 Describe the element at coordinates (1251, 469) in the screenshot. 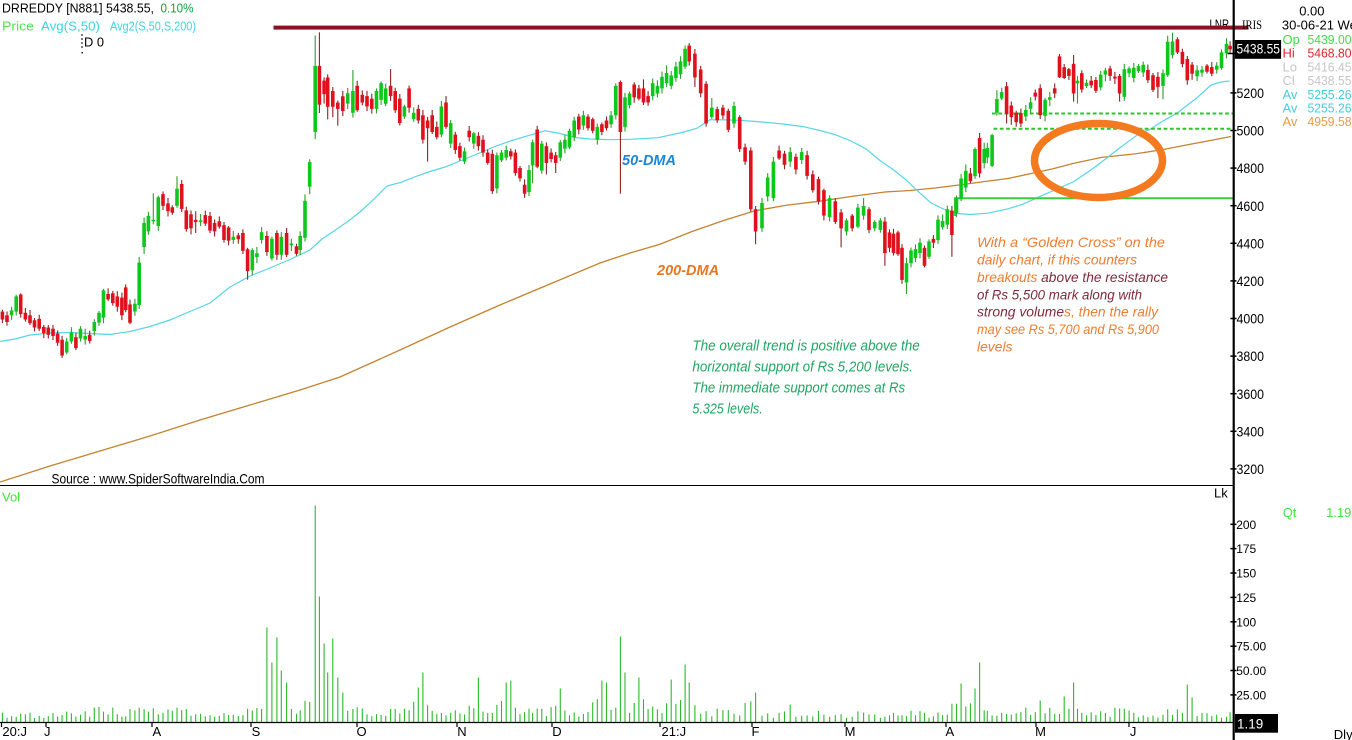

I see `svg-text: 3200` at that location.